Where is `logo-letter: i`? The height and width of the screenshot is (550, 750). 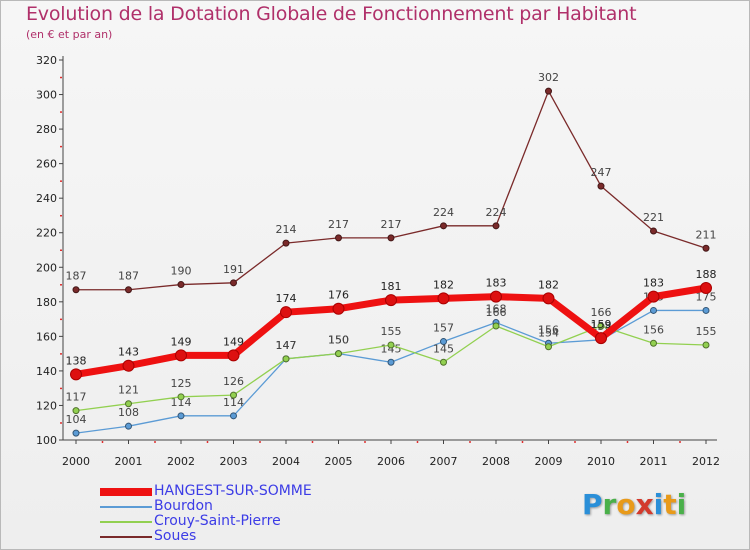 logo-letter: i is located at coordinates (658, 504).